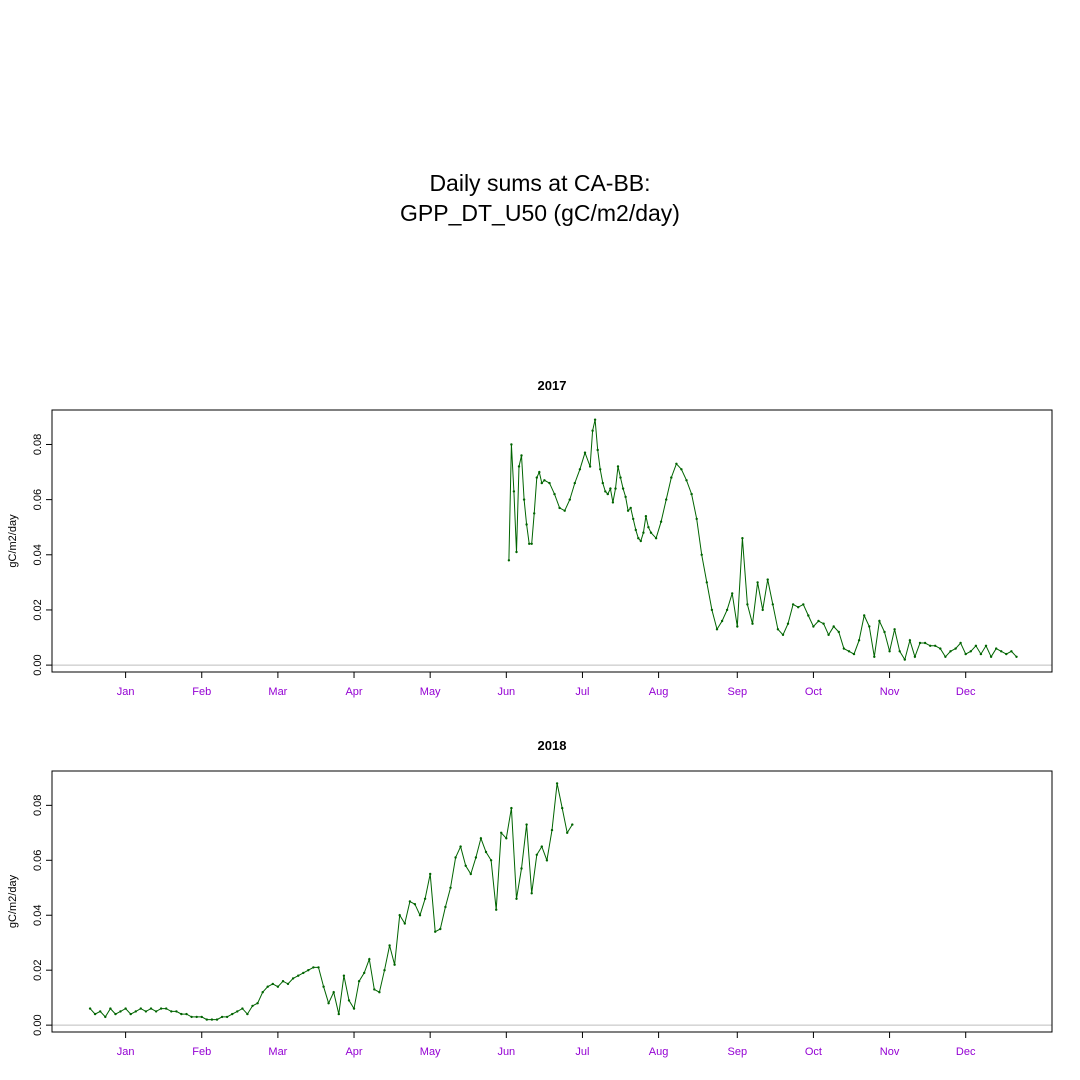 This screenshot has width=1080, height=1080. Describe the element at coordinates (506, 1052) in the screenshot. I see `x-tick-label: Jun` at that location.